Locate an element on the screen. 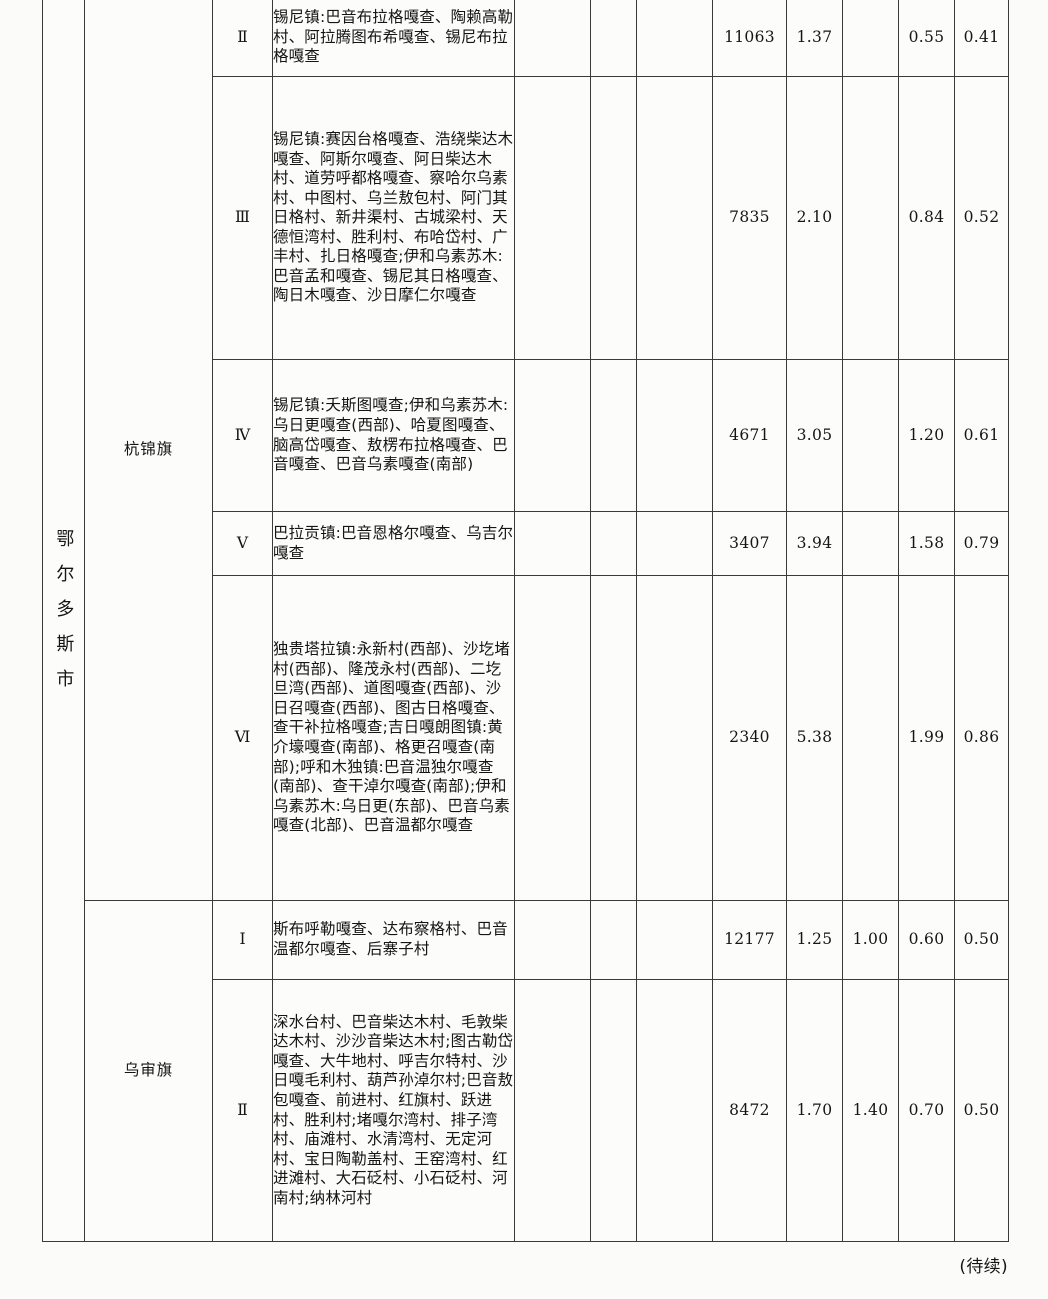  cell-value-1: 3.94 is located at coordinates (814, 543).